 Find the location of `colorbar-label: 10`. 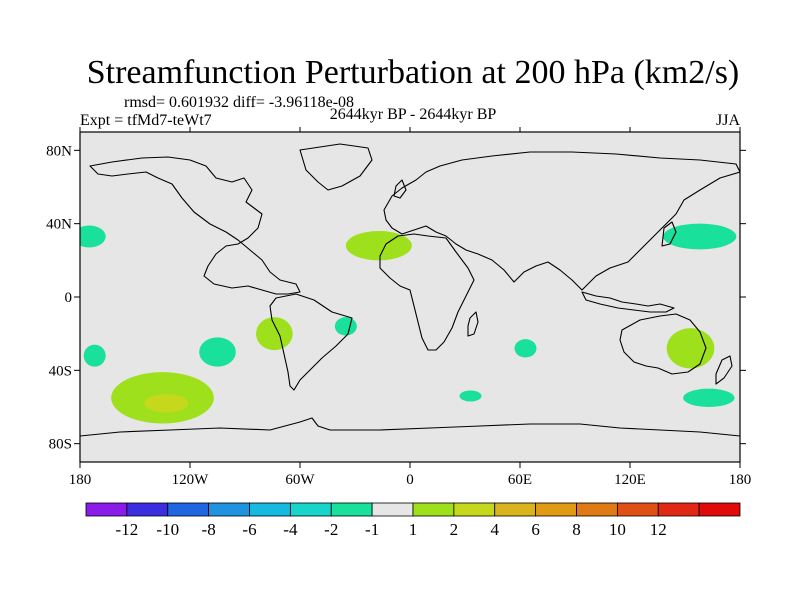

colorbar-label: 10 is located at coordinates (617, 529).